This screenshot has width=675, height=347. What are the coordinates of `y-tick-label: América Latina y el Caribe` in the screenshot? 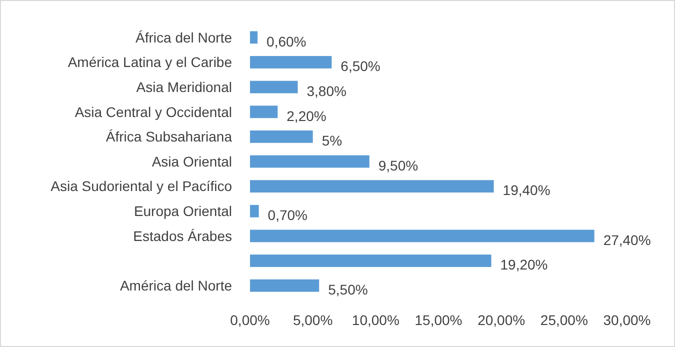 It's located at (150, 62).